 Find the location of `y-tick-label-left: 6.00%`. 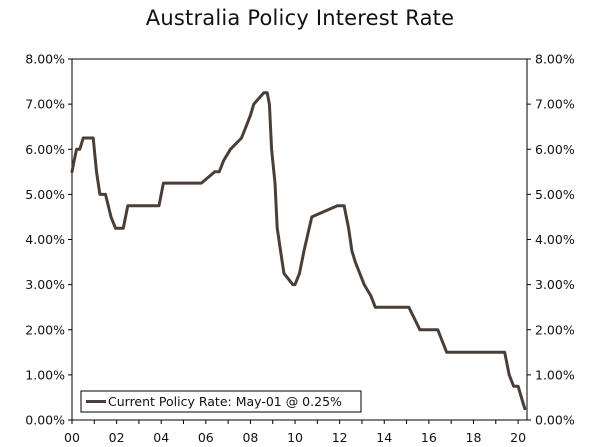

y-tick-label-left: 6.00% is located at coordinates (45, 149).